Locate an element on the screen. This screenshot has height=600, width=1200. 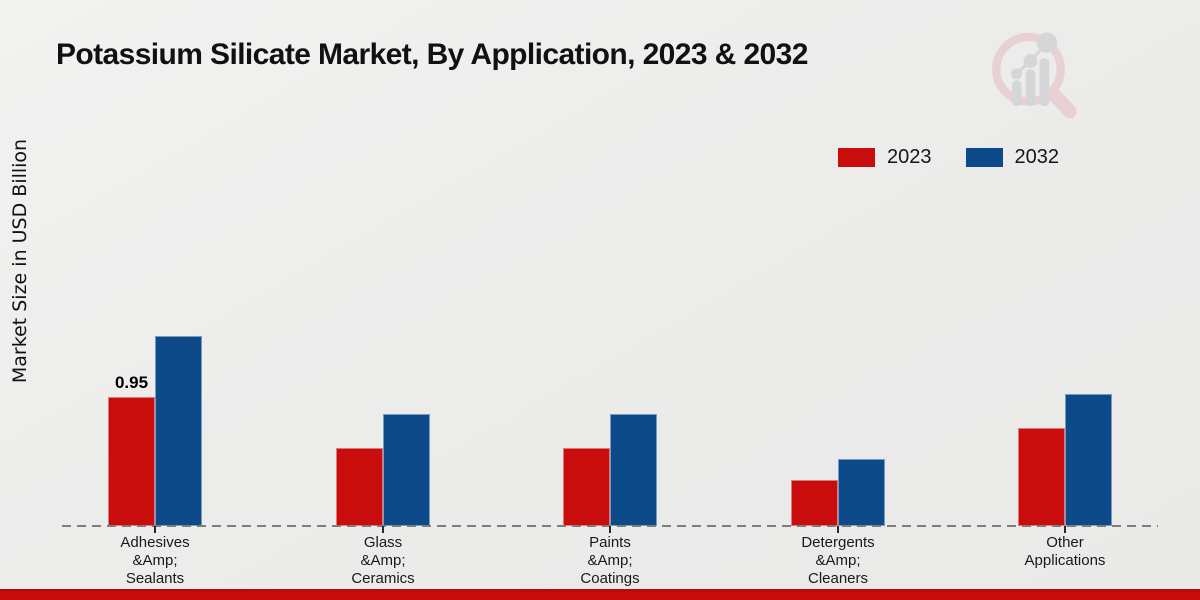
legend-item-2032: 2032 is located at coordinates (1012, 157).